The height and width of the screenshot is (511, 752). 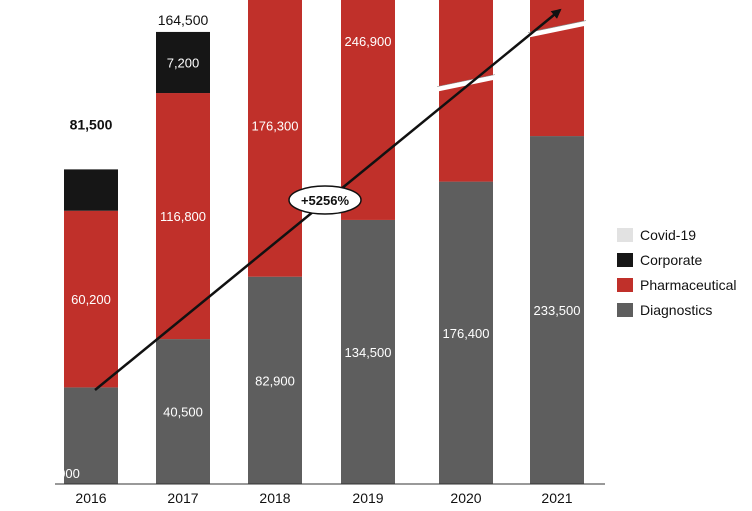 I want to click on segment-label-diagnostics-2020: 176,400, so click(x=466, y=333).